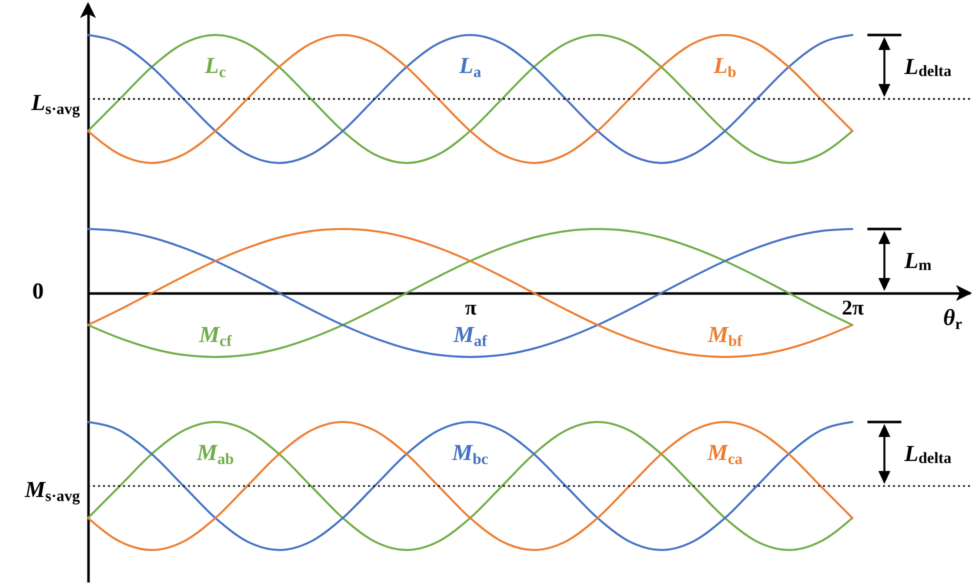  Describe the element at coordinates (215, 336) in the screenshot. I see `series-label: M$_{cf}$` at that location.